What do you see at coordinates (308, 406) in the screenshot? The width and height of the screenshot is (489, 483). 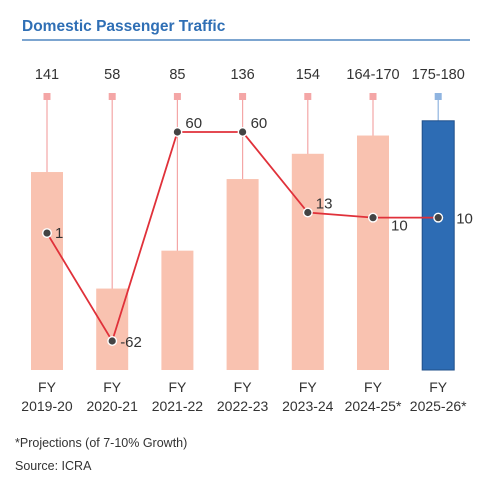 I see `x-tick-label-4-line2: 2023-24` at bounding box center [308, 406].